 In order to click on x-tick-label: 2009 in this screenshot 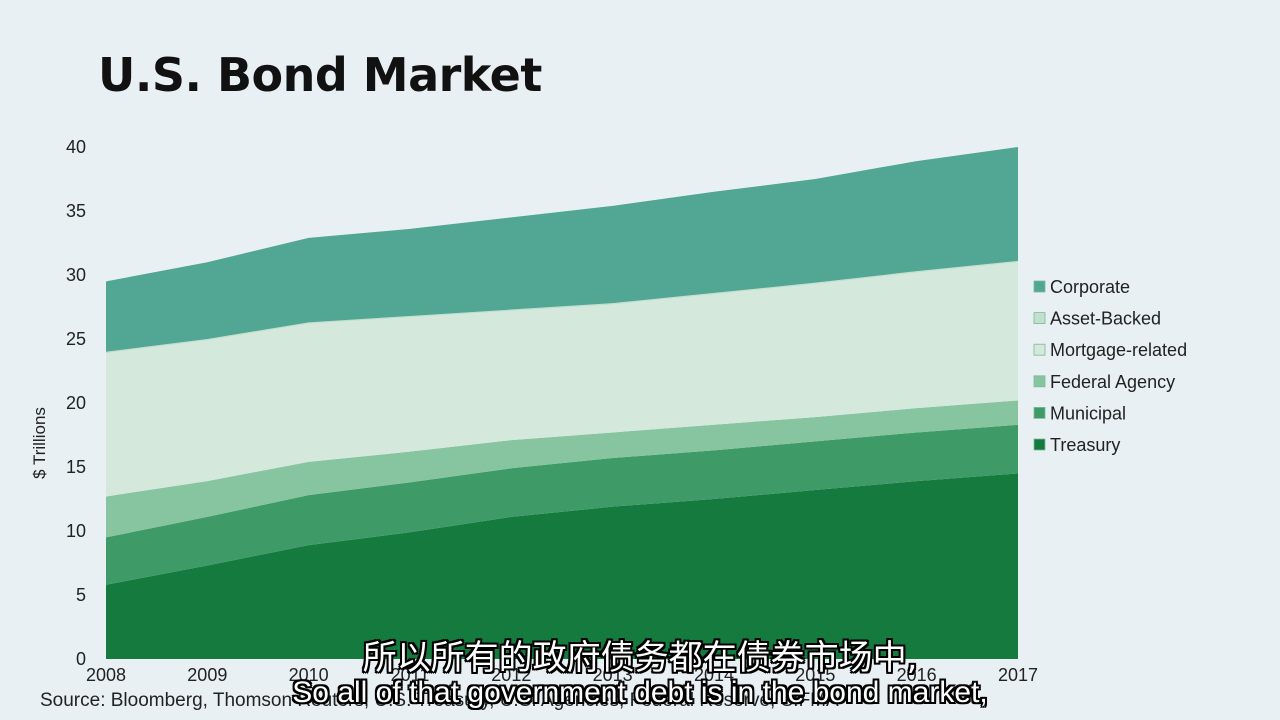, I will do `click(207, 675)`.